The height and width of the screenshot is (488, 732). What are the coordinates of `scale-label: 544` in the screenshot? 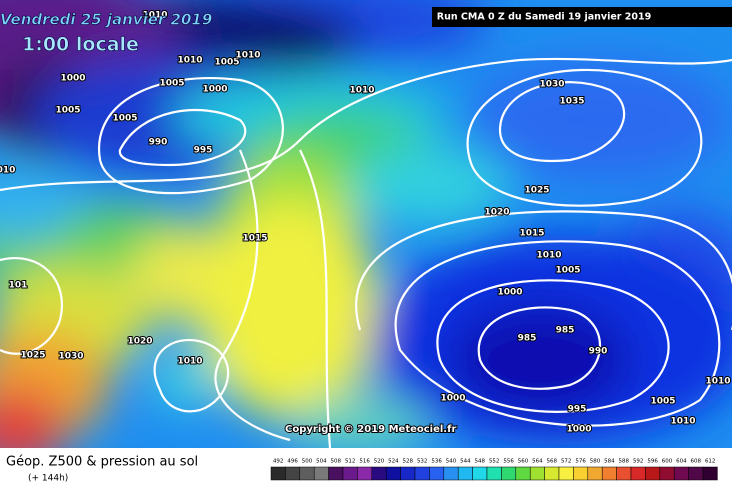 It's located at (465, 462).